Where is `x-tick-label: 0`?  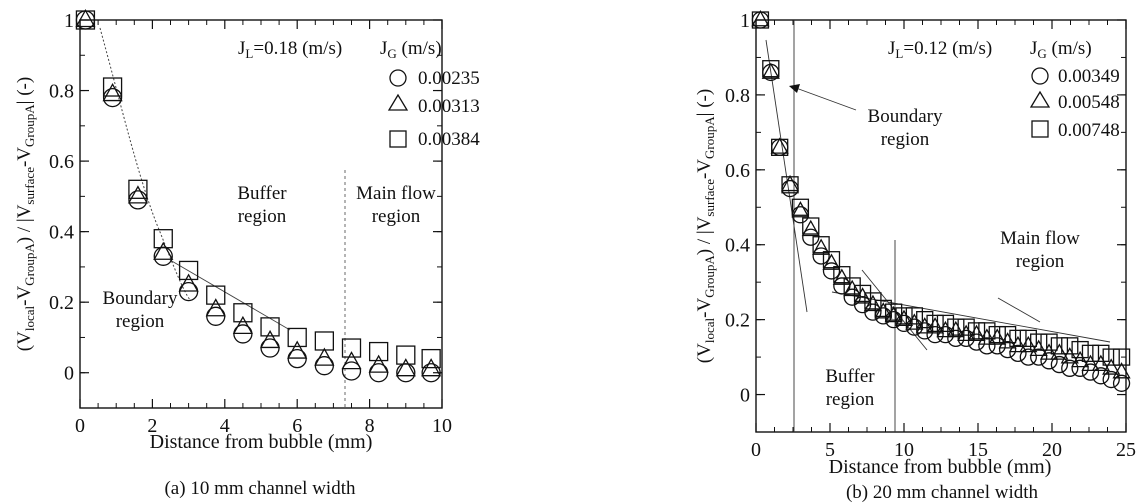
x-tick-label: 0 is located at coordinates (756, 450).